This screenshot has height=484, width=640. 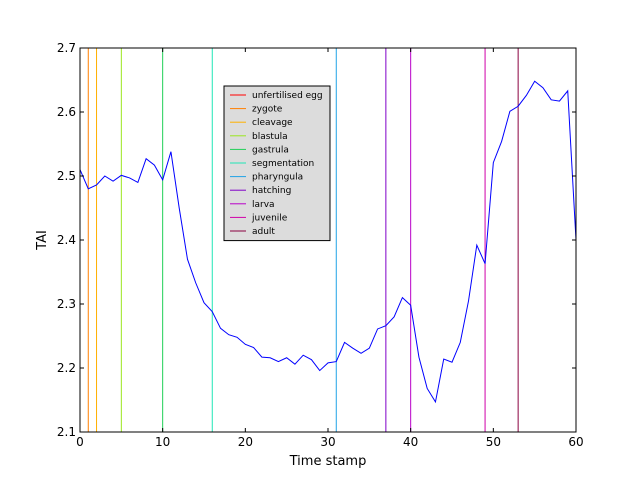 What do you see at coordinates (66, 240) in the screenshot?
I see `y-tick-label: 2.4` at bounding box center [66, 240].